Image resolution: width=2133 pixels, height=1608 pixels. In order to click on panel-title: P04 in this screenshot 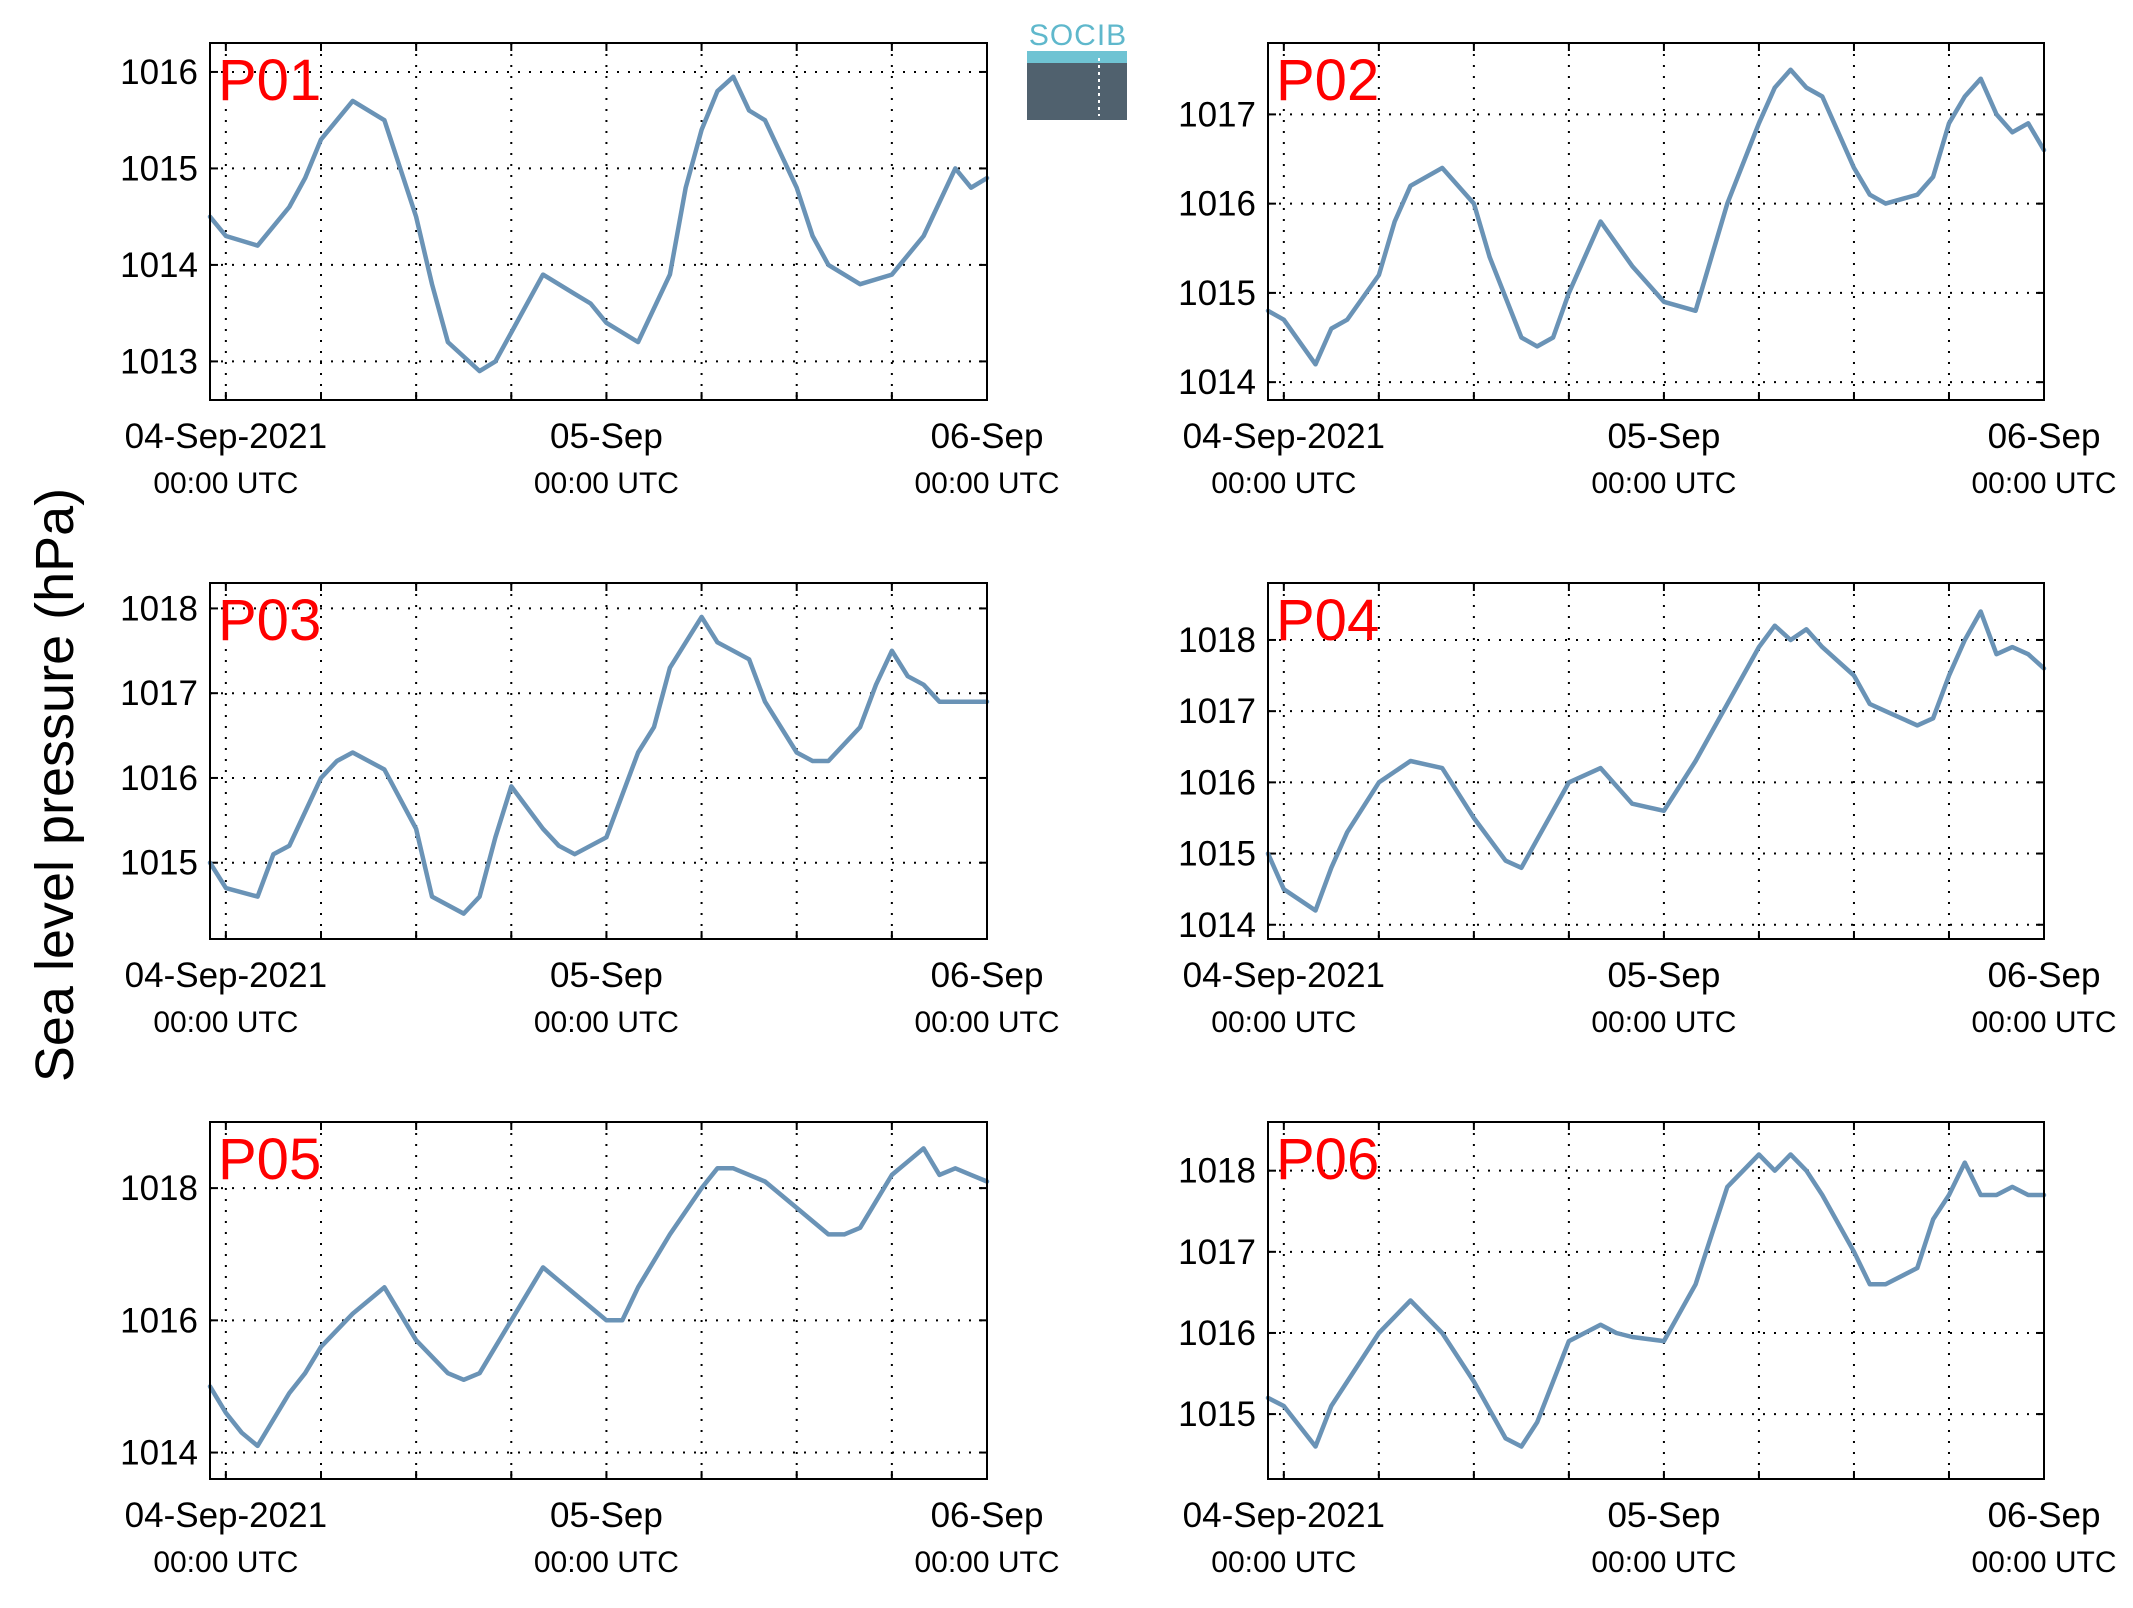, I will do `click(1327, 620)`.